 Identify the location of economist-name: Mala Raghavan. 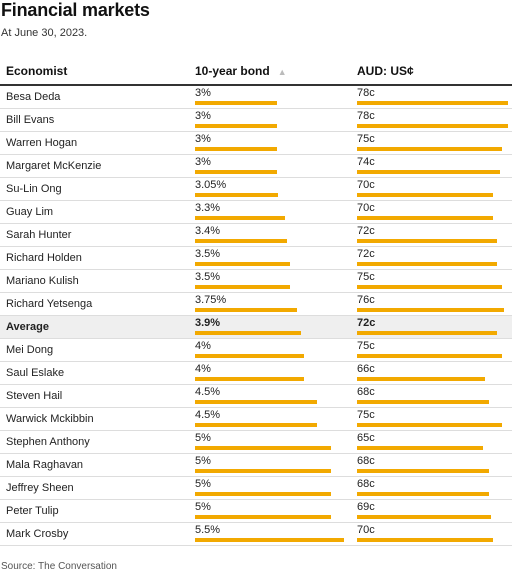
(96, 465).